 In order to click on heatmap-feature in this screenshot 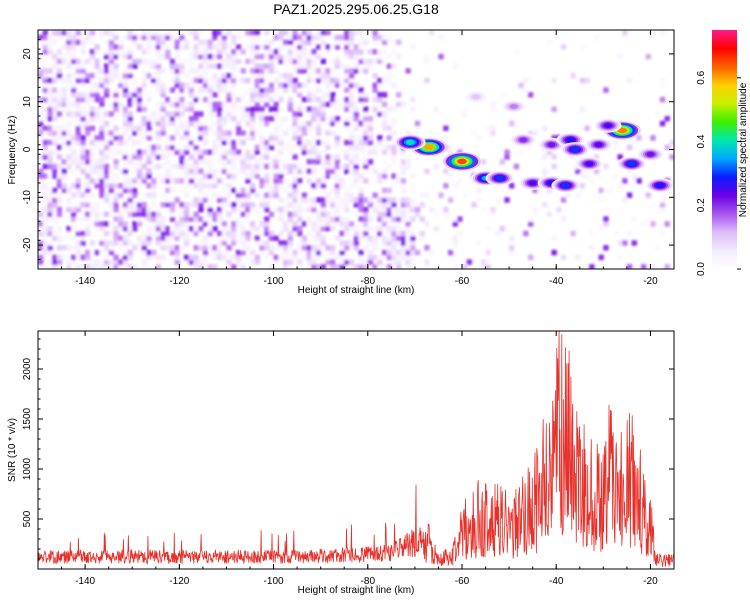, I will do `click(650, 154)`.